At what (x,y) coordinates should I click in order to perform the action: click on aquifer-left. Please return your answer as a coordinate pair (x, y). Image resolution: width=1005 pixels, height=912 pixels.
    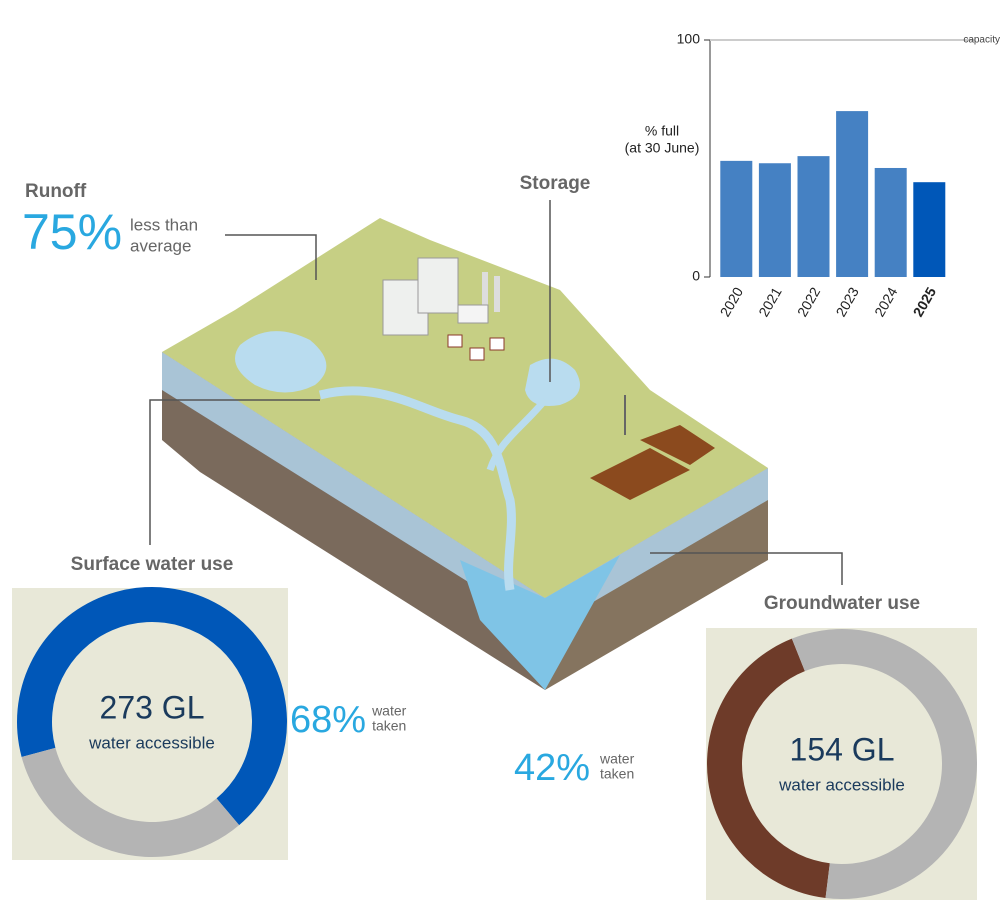
    Looking at the image, I should click on (353, 491).